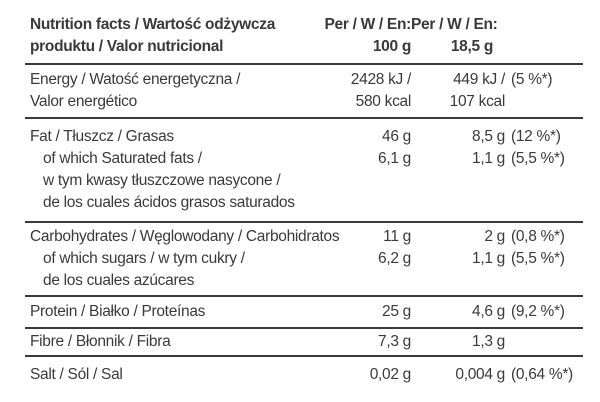 This screenshot has height=402, width=600. What do you see at coordinates (76, 374) in the screenshot?
I see `nutrient-label: Salt / Sól / Sal` at bounding box center [76, 374].